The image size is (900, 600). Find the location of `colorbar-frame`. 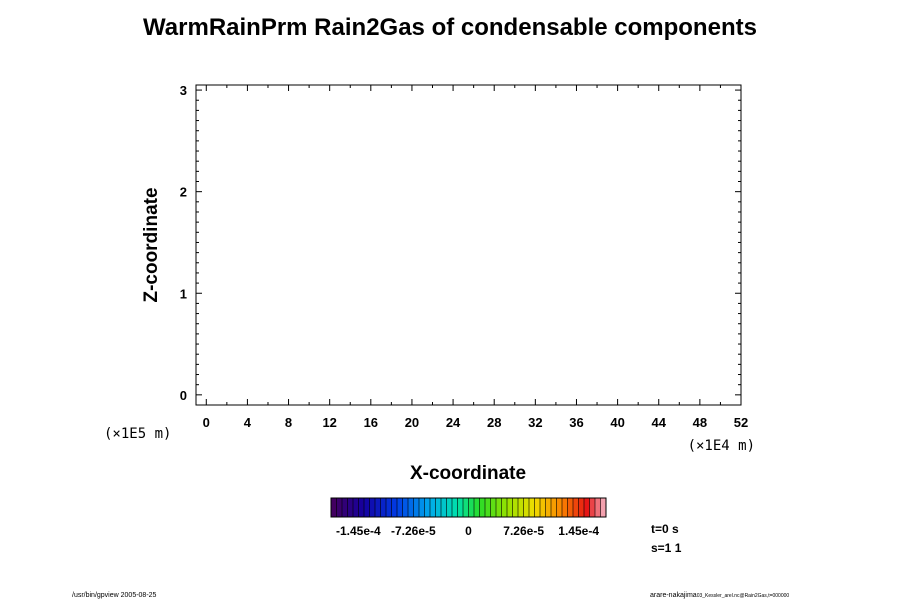

colorbar-frame is located at coordinates (468, 507).